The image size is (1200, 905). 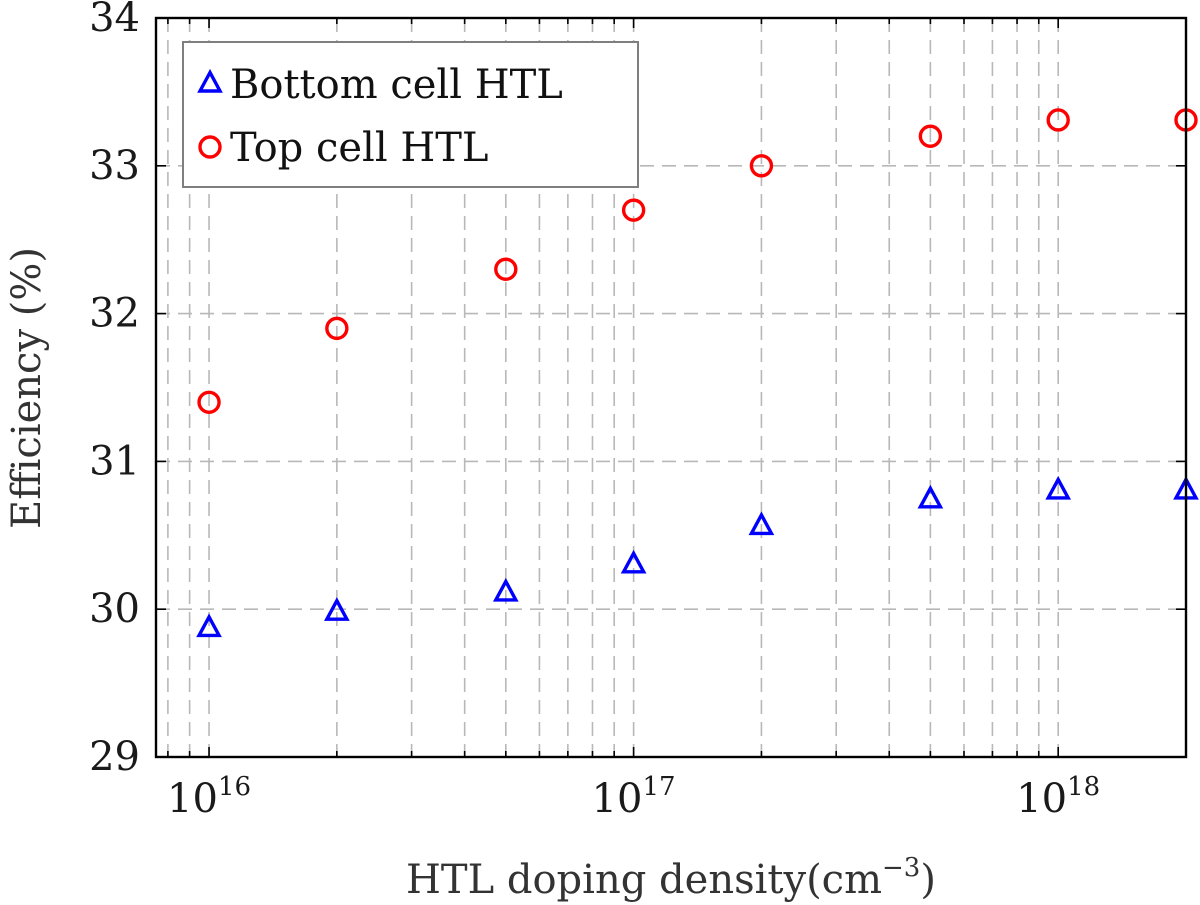 I want to click on y-tick-label: 30, so click(x=114, y=609).